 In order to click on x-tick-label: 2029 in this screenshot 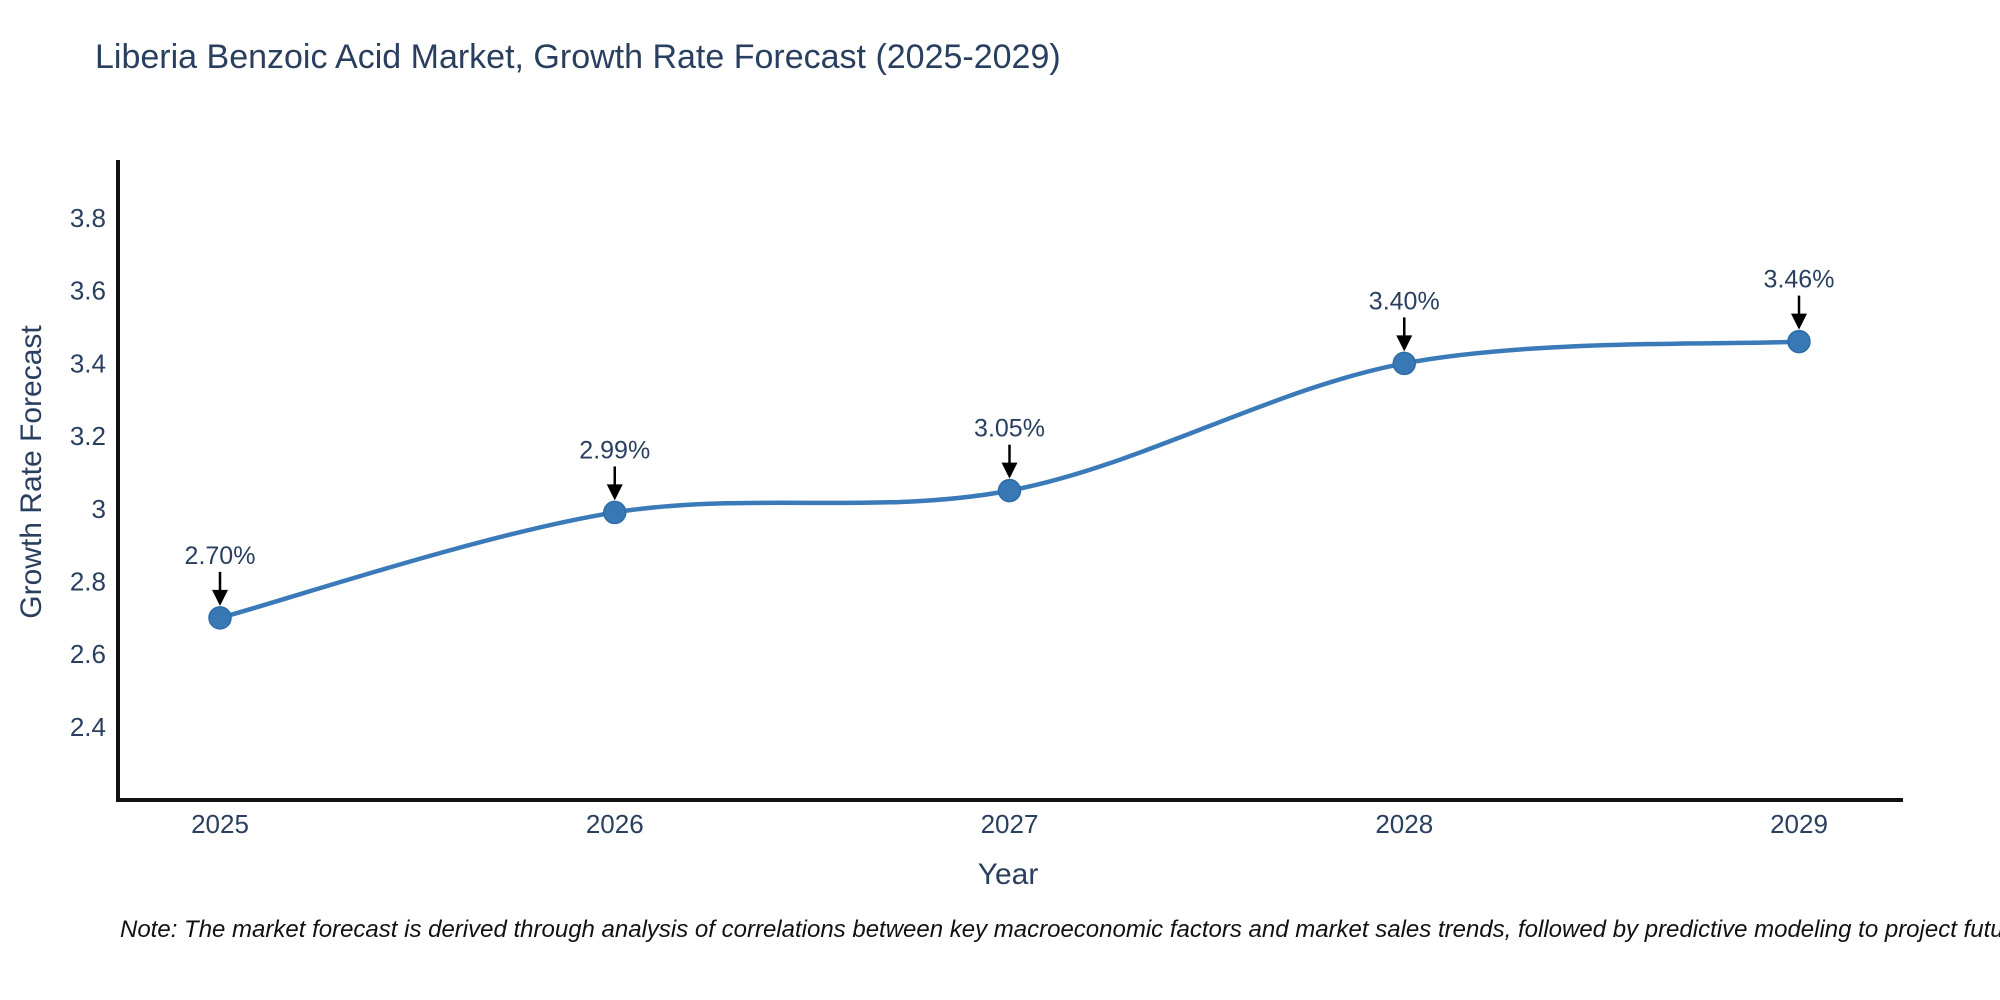, I will do `click(1799, 824)`.